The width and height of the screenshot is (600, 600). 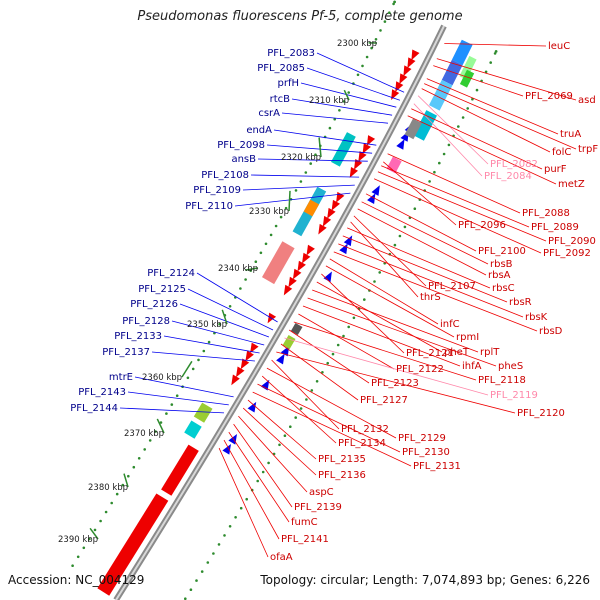 What do you see at coordinates (555, 169) in the screenshot?
I see `gene-label-reverse: purF` at bounding box center [555, 169].